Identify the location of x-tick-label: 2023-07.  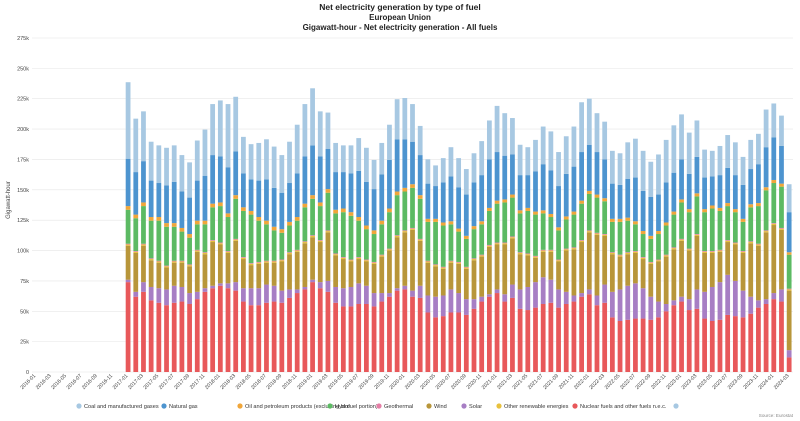
(720, 382).